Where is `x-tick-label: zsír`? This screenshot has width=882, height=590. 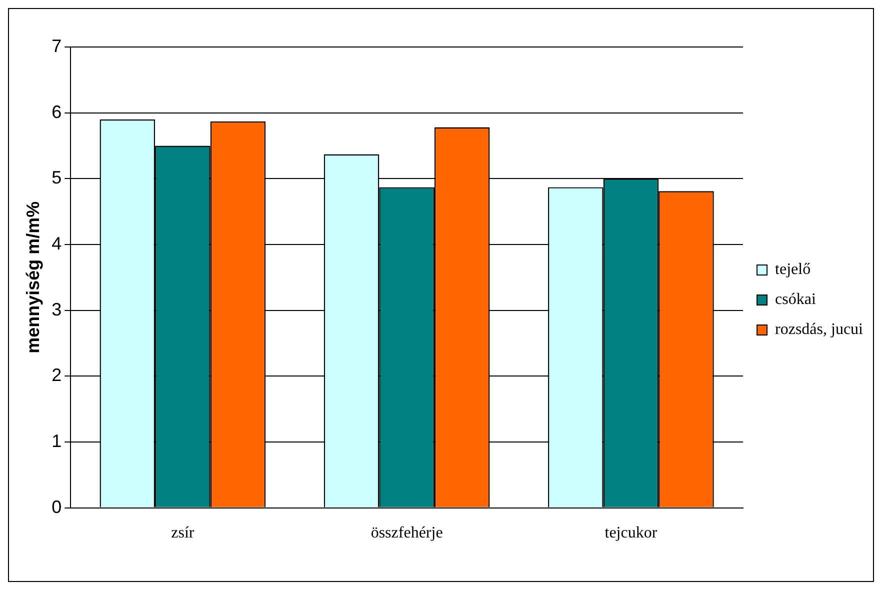
x-tick-label: zsír is located at coordinates (183, 533).